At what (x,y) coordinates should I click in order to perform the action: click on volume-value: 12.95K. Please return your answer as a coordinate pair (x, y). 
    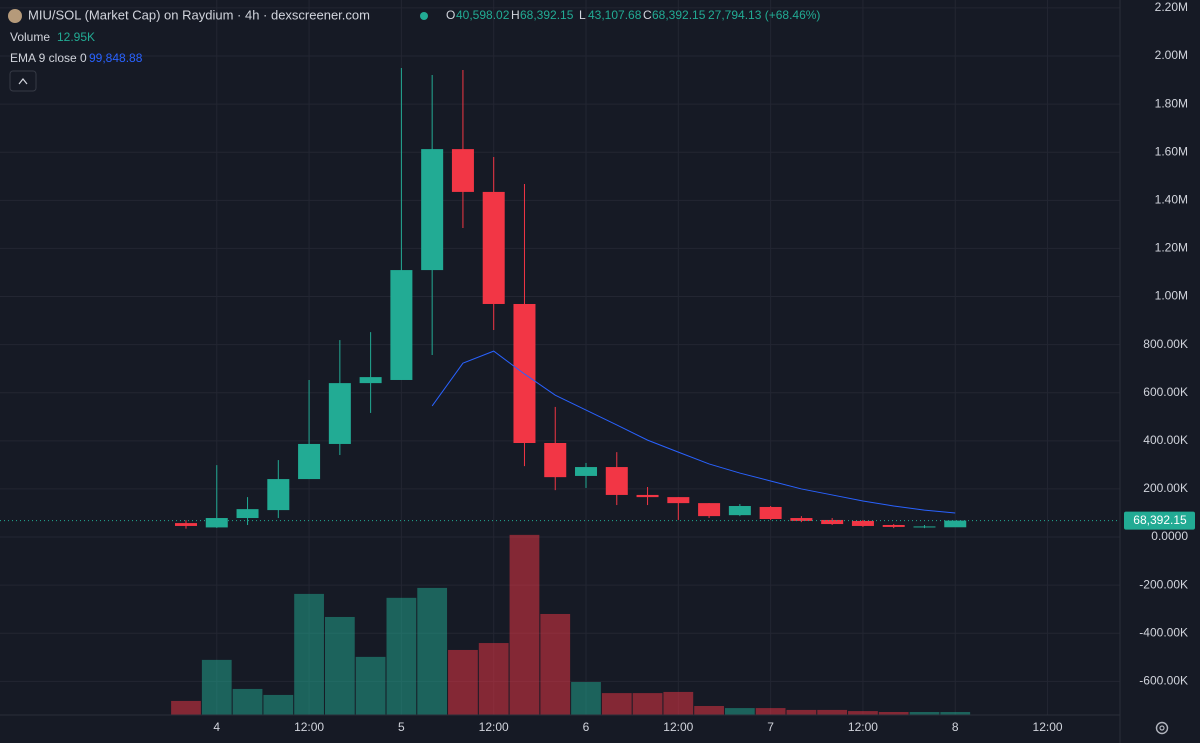
    Looking at the image, I should click on (76, 37).